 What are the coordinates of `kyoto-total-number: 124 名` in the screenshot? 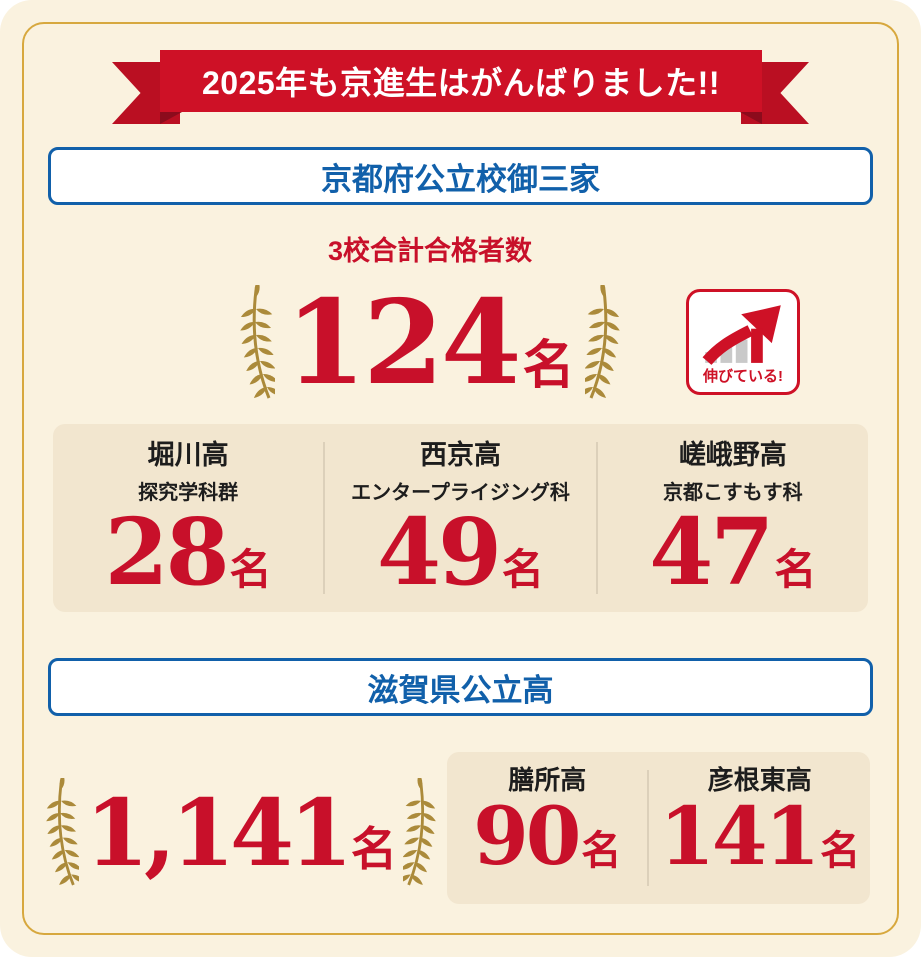 It's located at (429, 343).